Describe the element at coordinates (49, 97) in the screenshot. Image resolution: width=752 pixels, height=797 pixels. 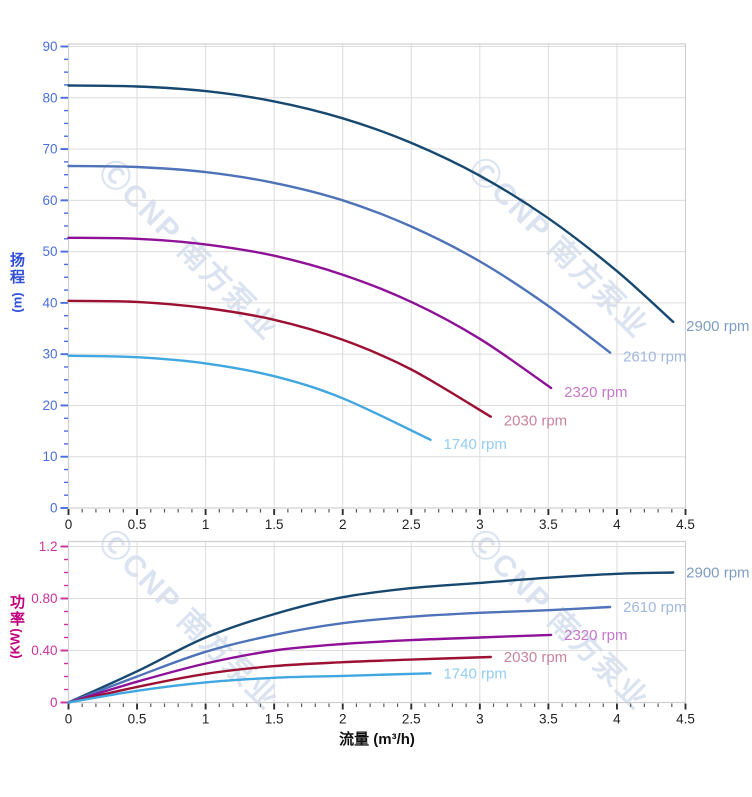
I see `y-tick-label: 80` at that location.